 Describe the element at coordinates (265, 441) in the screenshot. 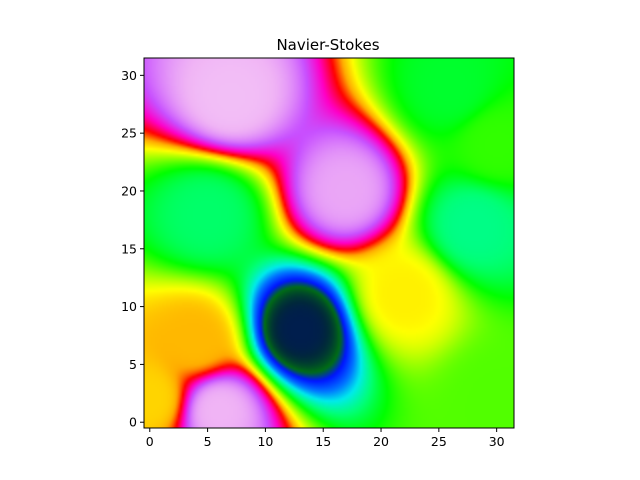

I see `x-tick-label: 10` at that location.